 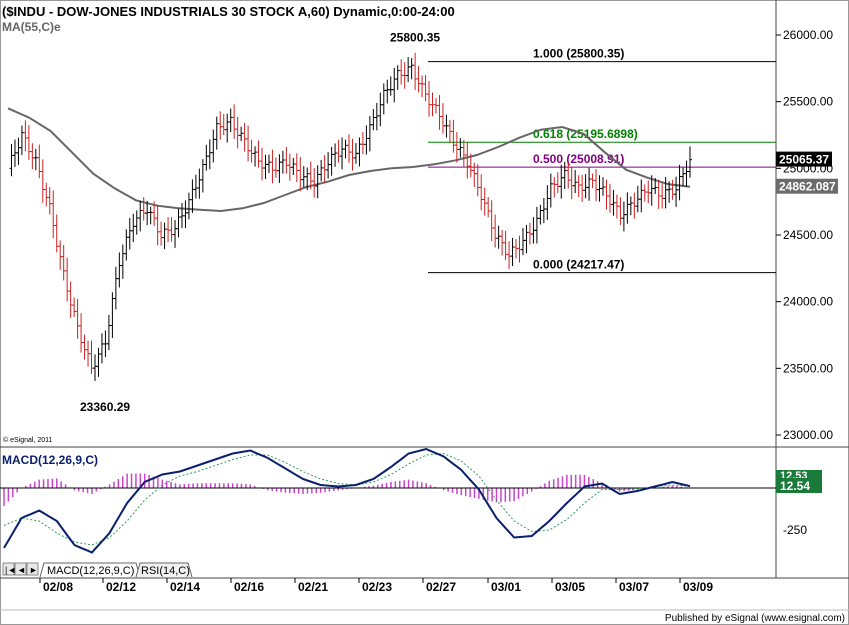 I want to click on copyright-text: © eSignal, 2011, so click(x=28, y=440).